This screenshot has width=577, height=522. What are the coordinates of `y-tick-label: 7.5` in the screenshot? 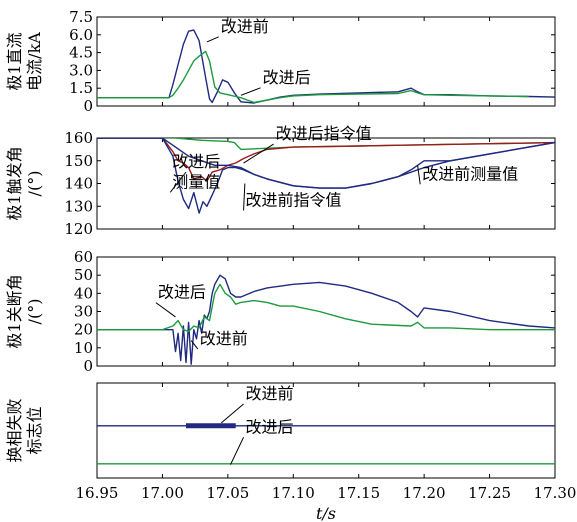 It's located at (81, 17).